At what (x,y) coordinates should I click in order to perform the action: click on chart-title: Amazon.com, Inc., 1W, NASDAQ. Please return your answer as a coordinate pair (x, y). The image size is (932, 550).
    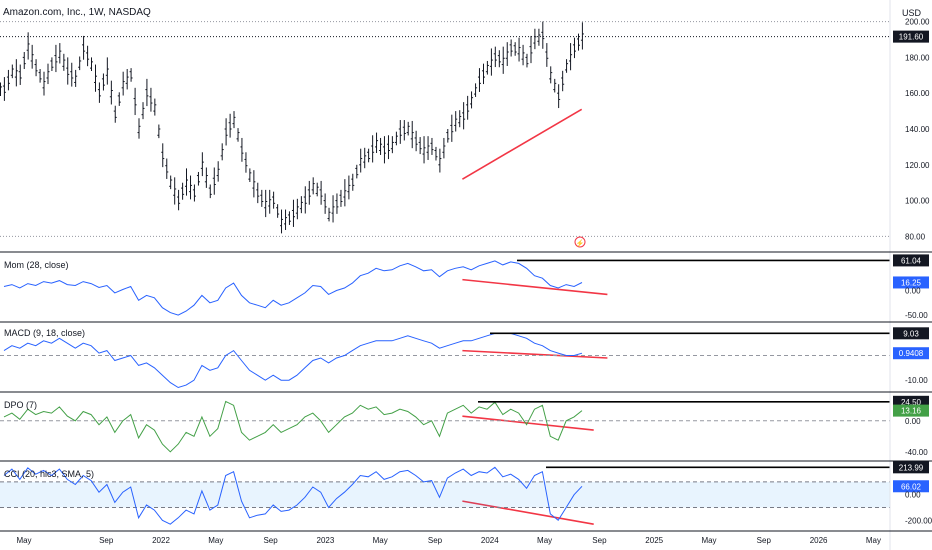
    Looking at the image, I should click on (77, 12).